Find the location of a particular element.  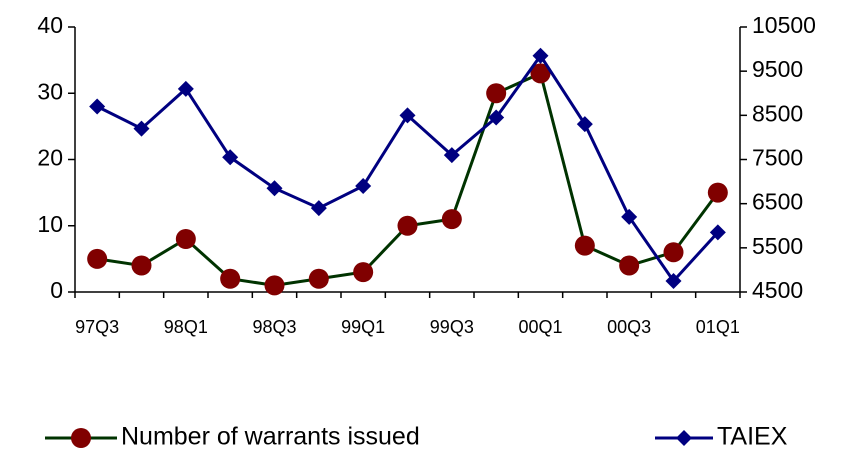

legend-label: TAIEX is located at coordinates (752, 437).